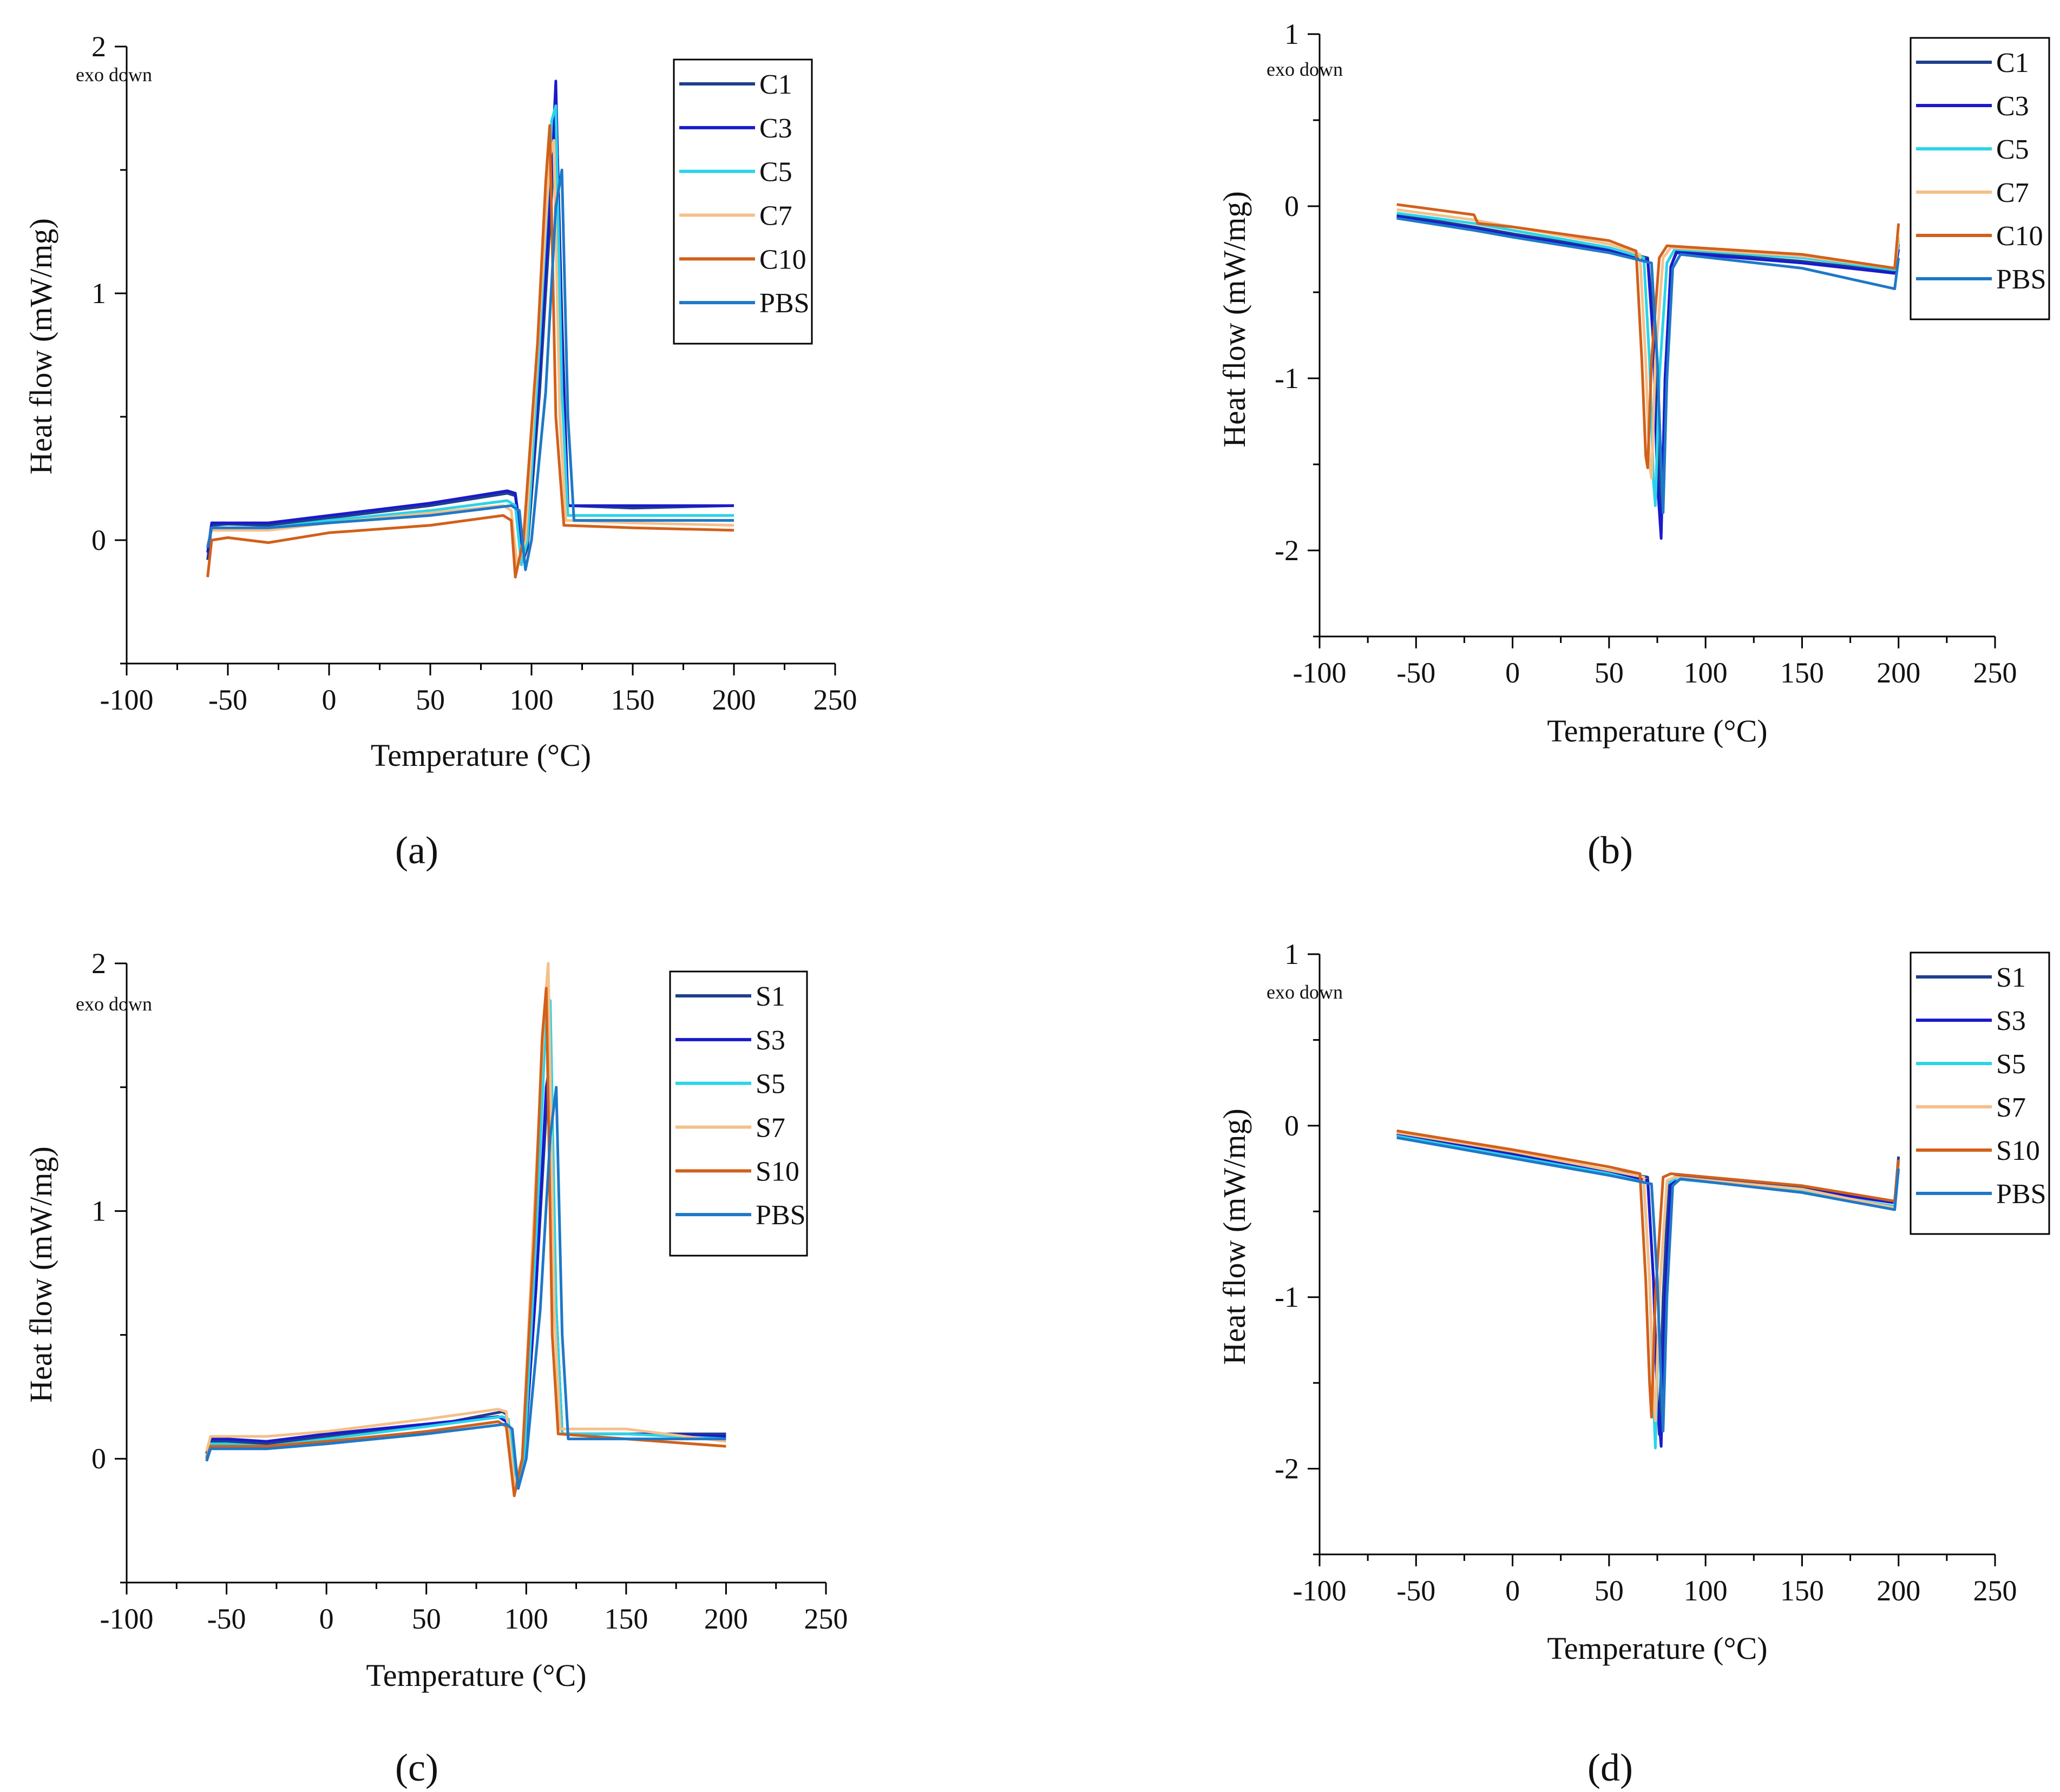  I want to click on panel-label-b: (b), so click(1610, 850).